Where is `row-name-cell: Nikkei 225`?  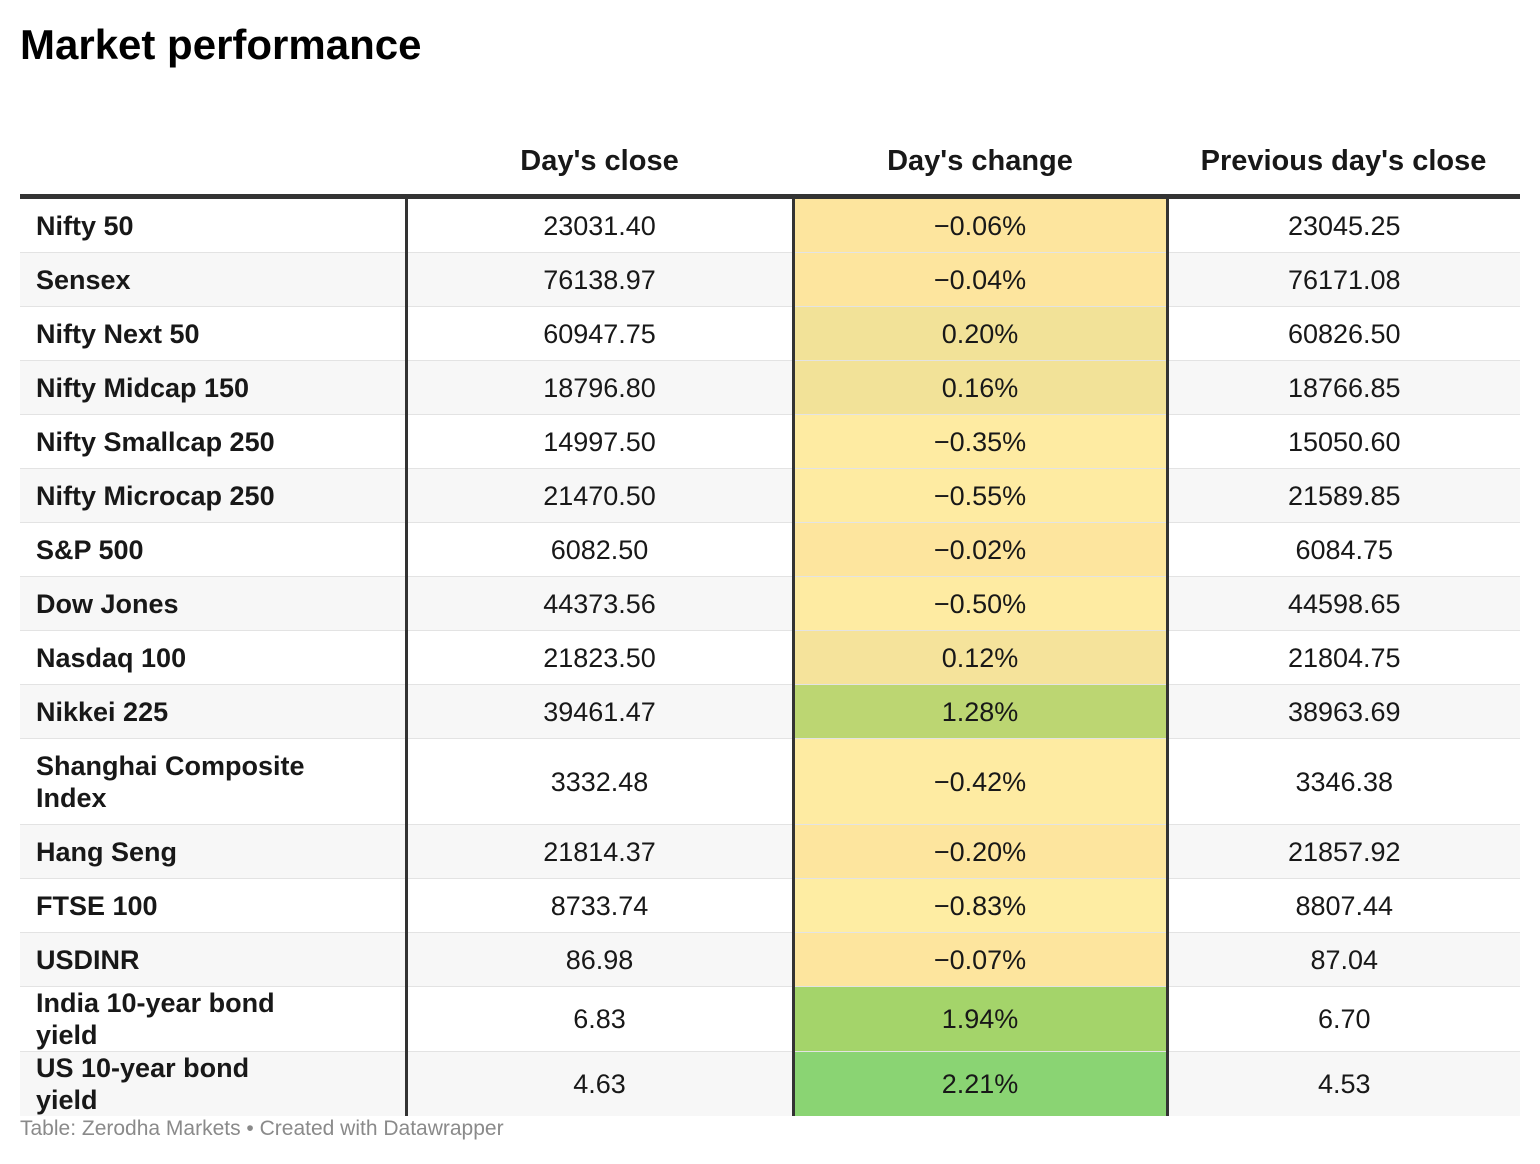 row-name-cell: Nikkei 225 is located at coordinates (213, 711).